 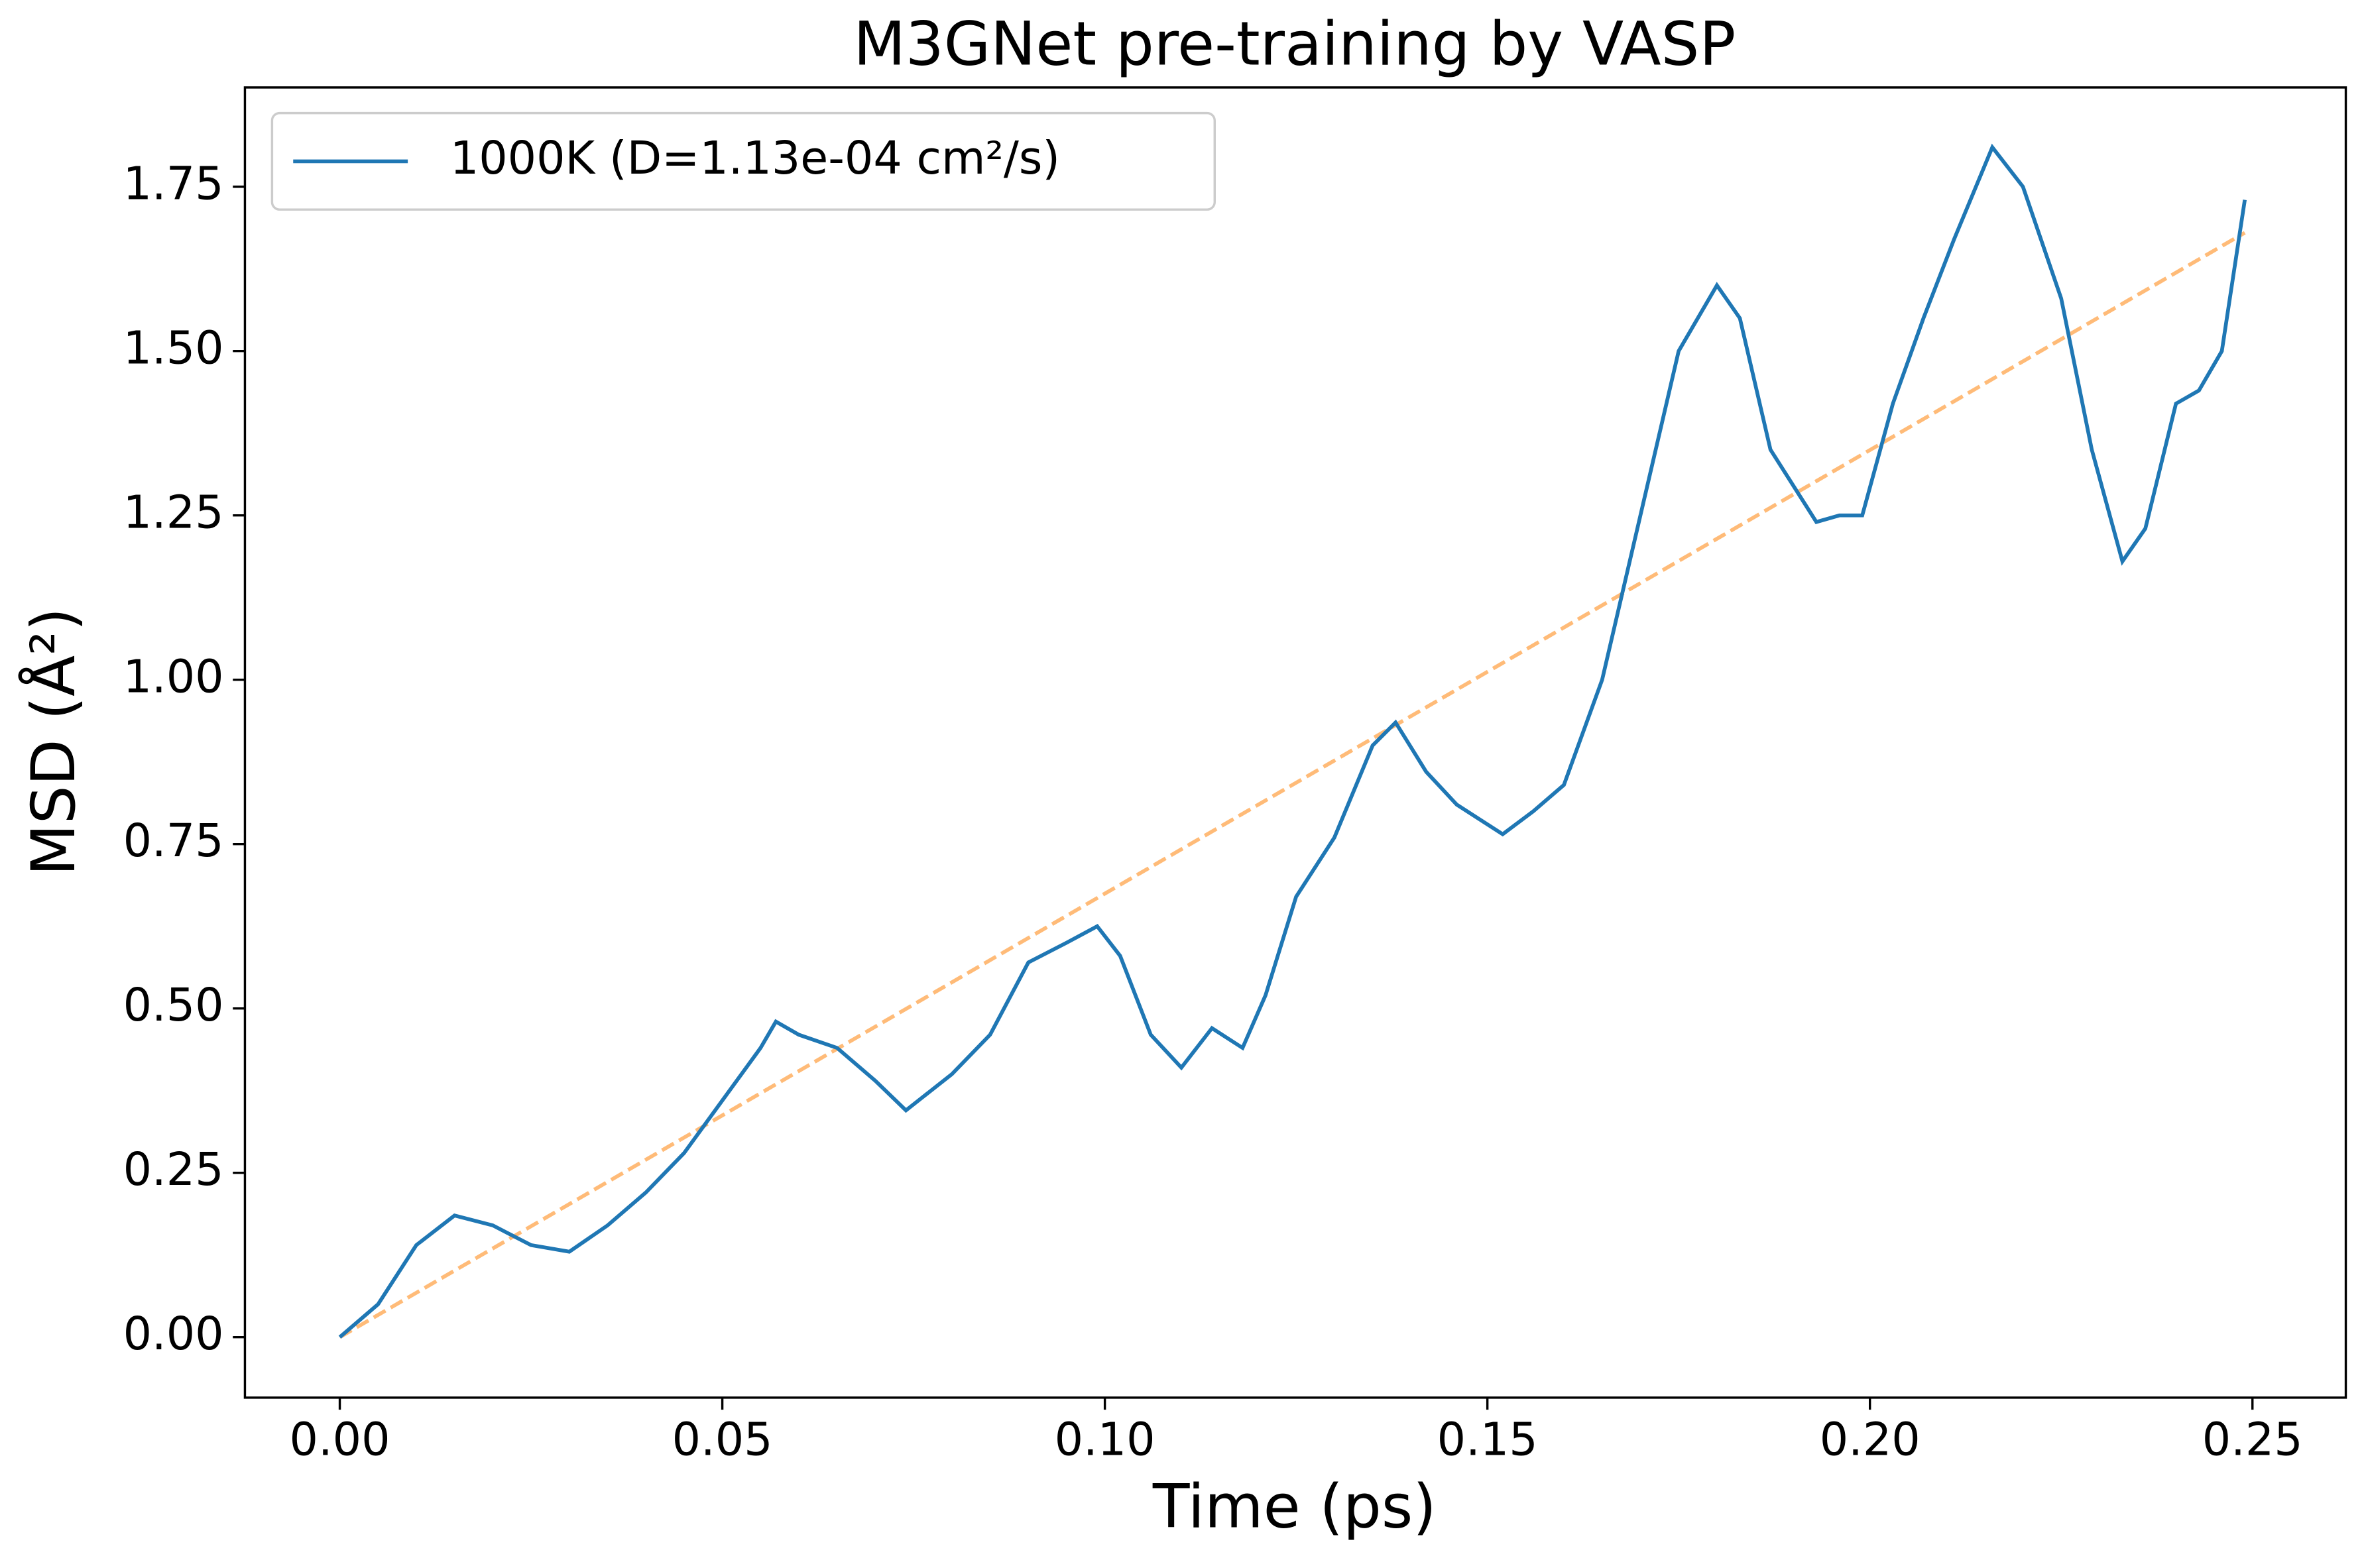 What do you see at coordinates (1488, 1440) in the screenshot?
I see `x-tick-label: 0.15` at bounding box center [1488, 1440].